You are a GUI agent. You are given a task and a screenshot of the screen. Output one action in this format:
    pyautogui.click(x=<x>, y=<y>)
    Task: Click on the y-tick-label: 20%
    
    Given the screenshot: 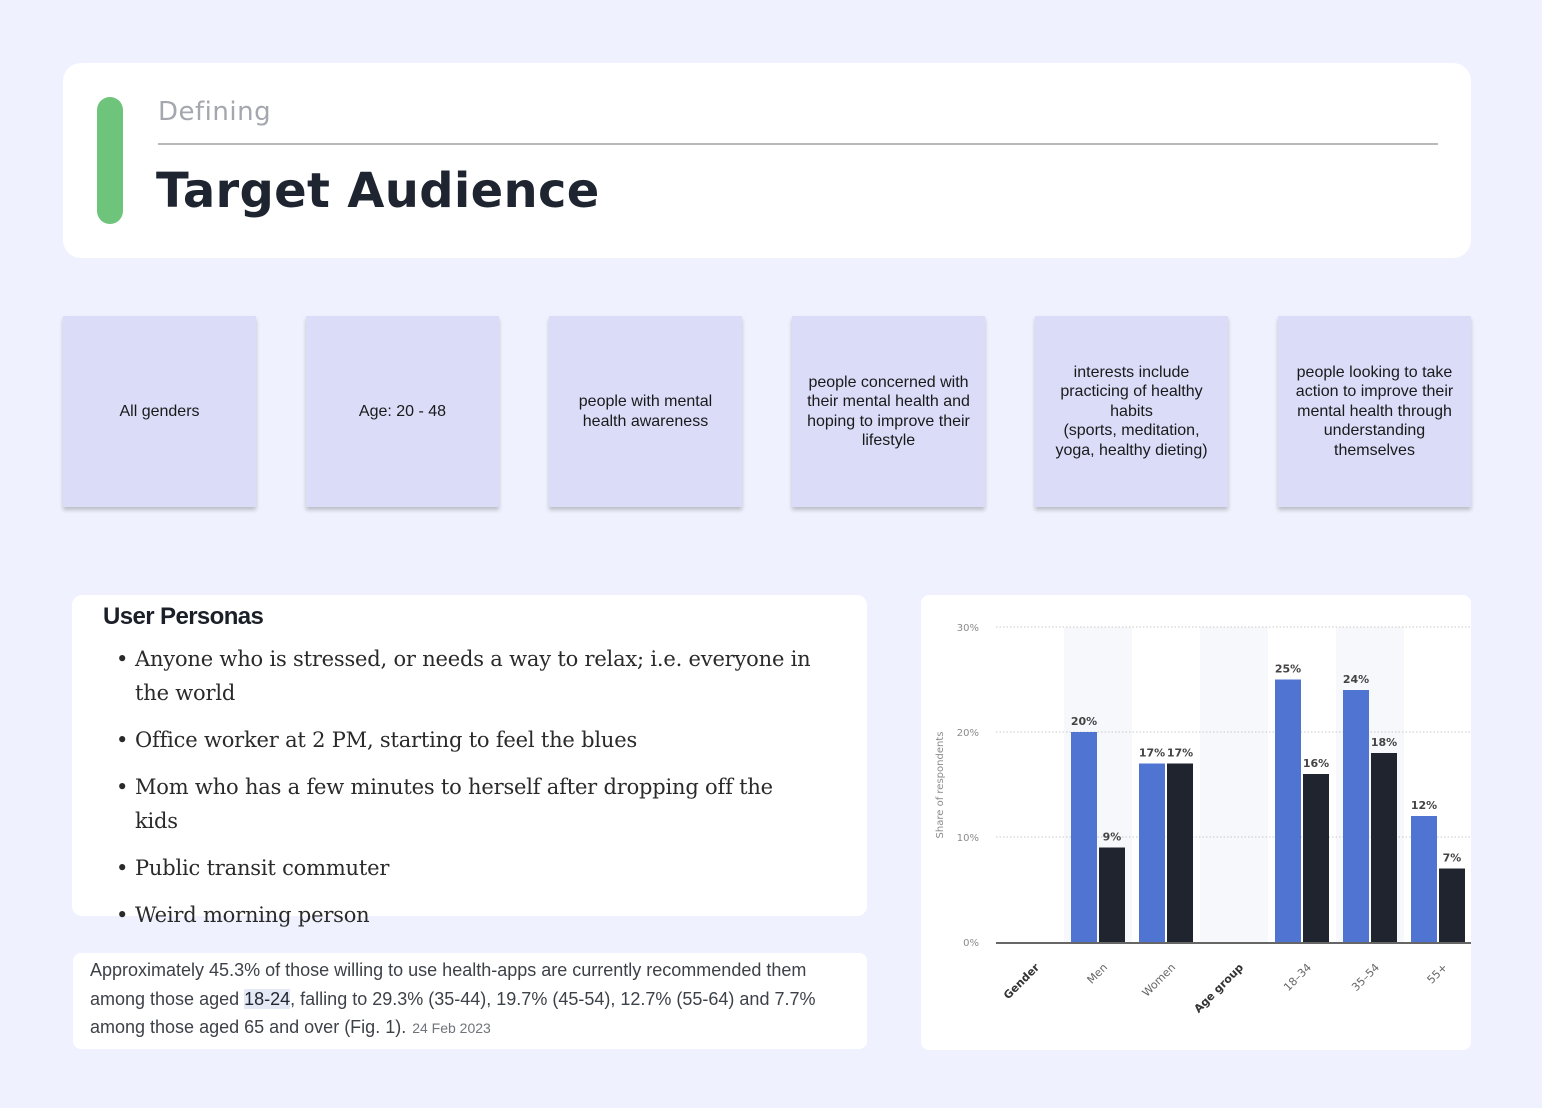 What is the action you would take?
    pyautogui.click(x=968, y=733)
    